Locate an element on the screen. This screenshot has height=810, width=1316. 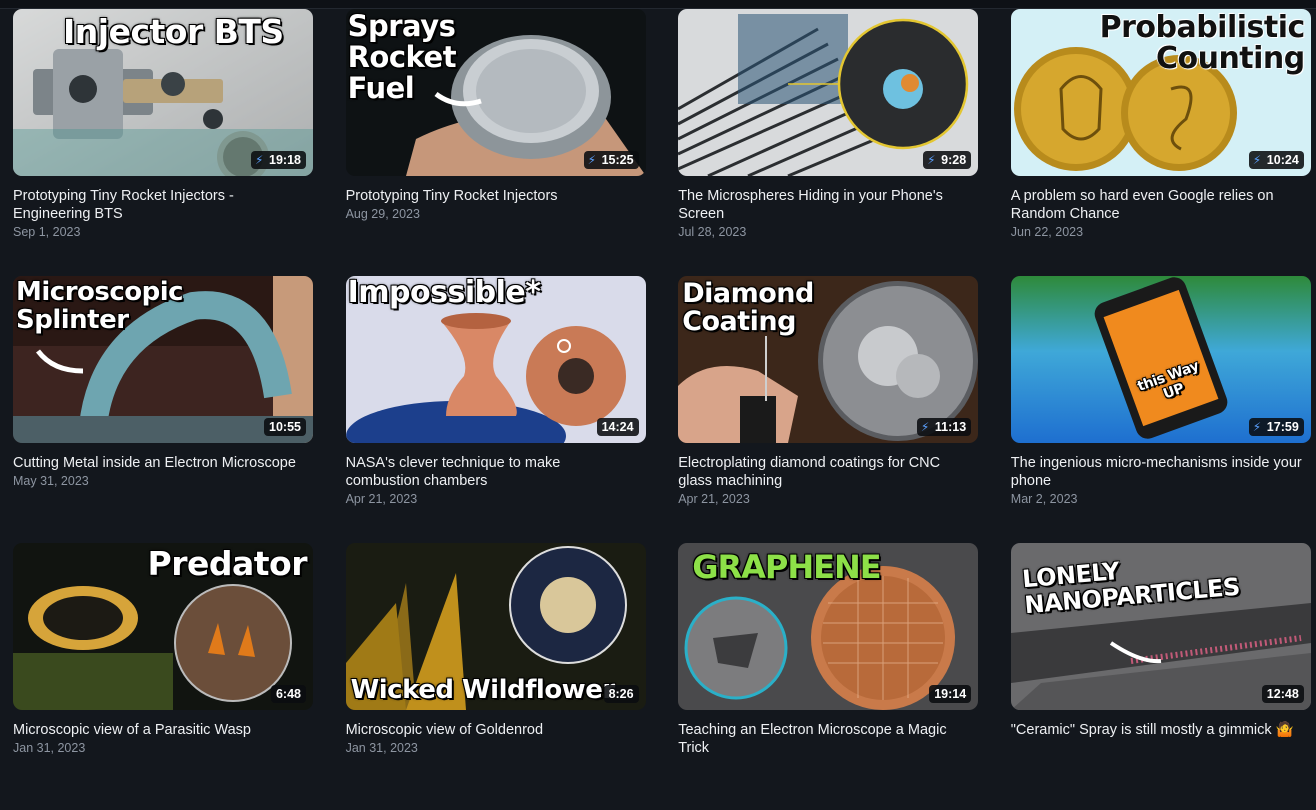
video-thumbnail: Predator 6:48 is located at coordinates (163, 626).